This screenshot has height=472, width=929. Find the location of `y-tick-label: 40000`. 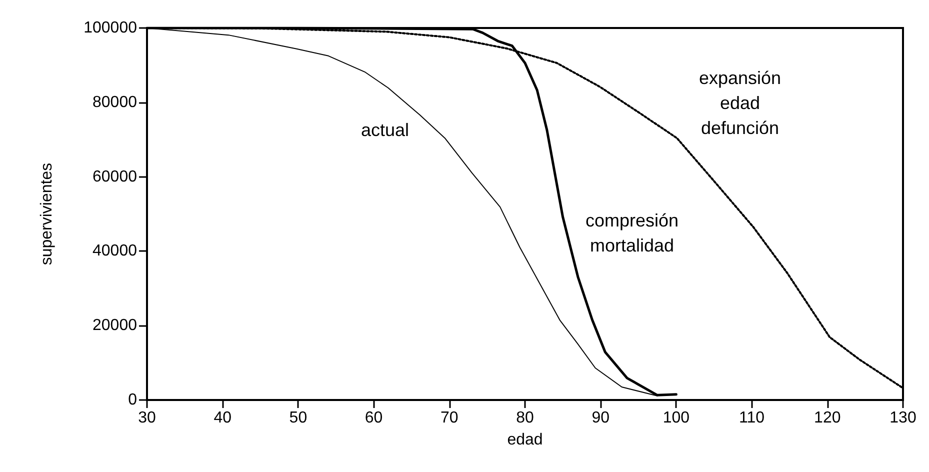

y-tick-label: 40000 is located at coordinates (115, 251).